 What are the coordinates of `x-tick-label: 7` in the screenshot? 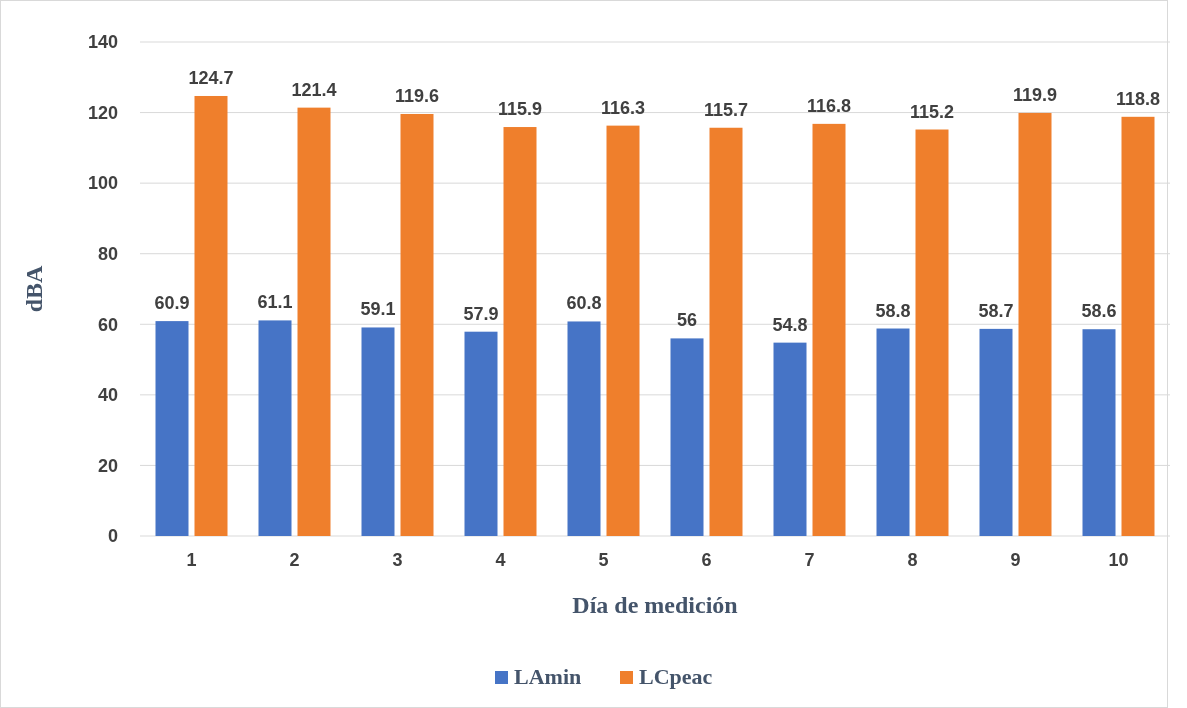 It's located at (809, 560).